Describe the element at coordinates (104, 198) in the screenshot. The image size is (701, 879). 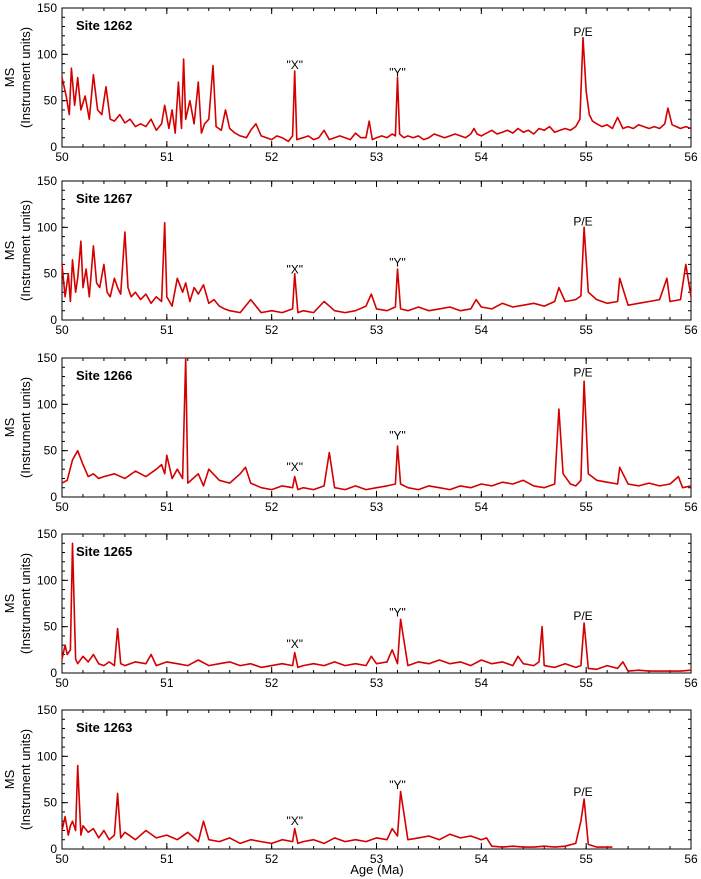
I see `site-label: Site 1267` at that location.